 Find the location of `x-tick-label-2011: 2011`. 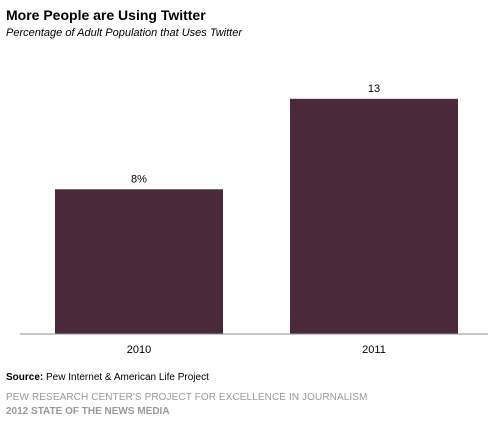

x-tick-label-2011: 2011 is located at coordinates (374, 350).